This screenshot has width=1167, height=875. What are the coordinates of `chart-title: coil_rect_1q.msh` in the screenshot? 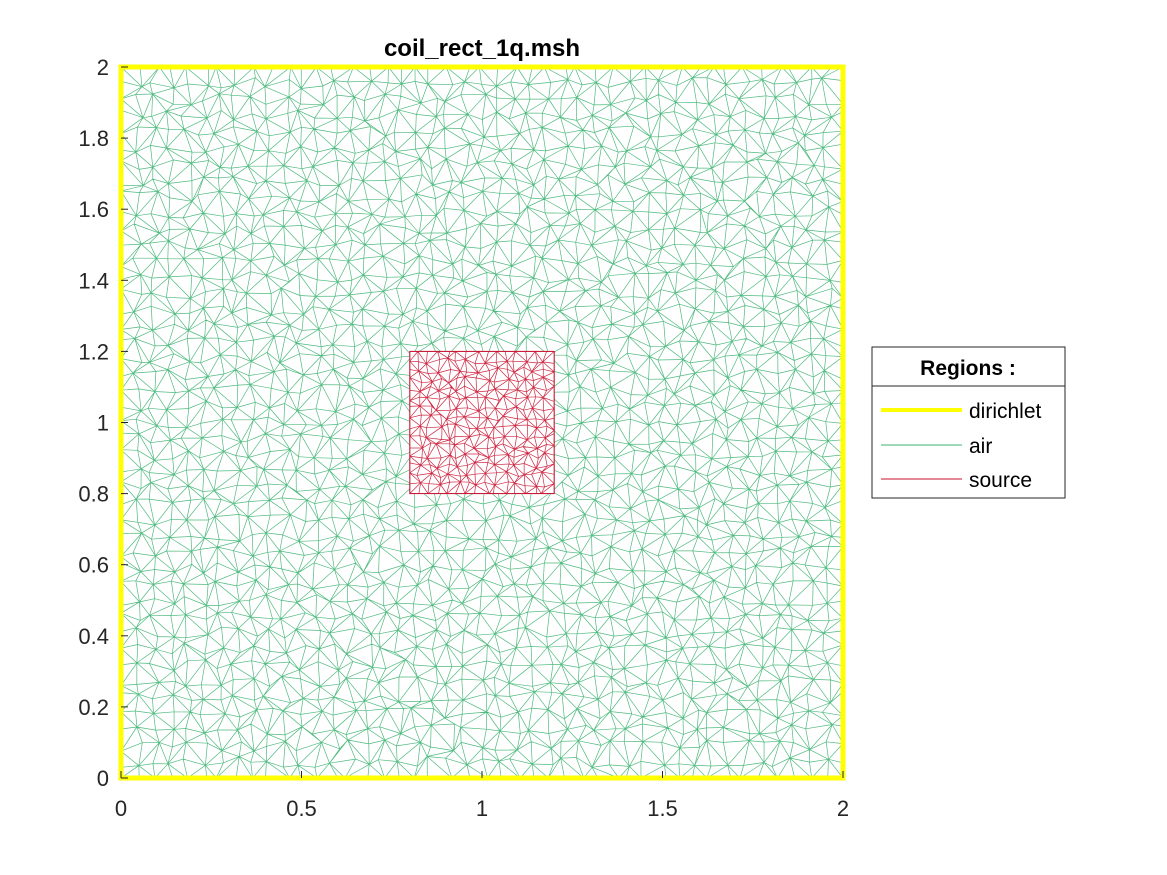 It's located at (482, 48).